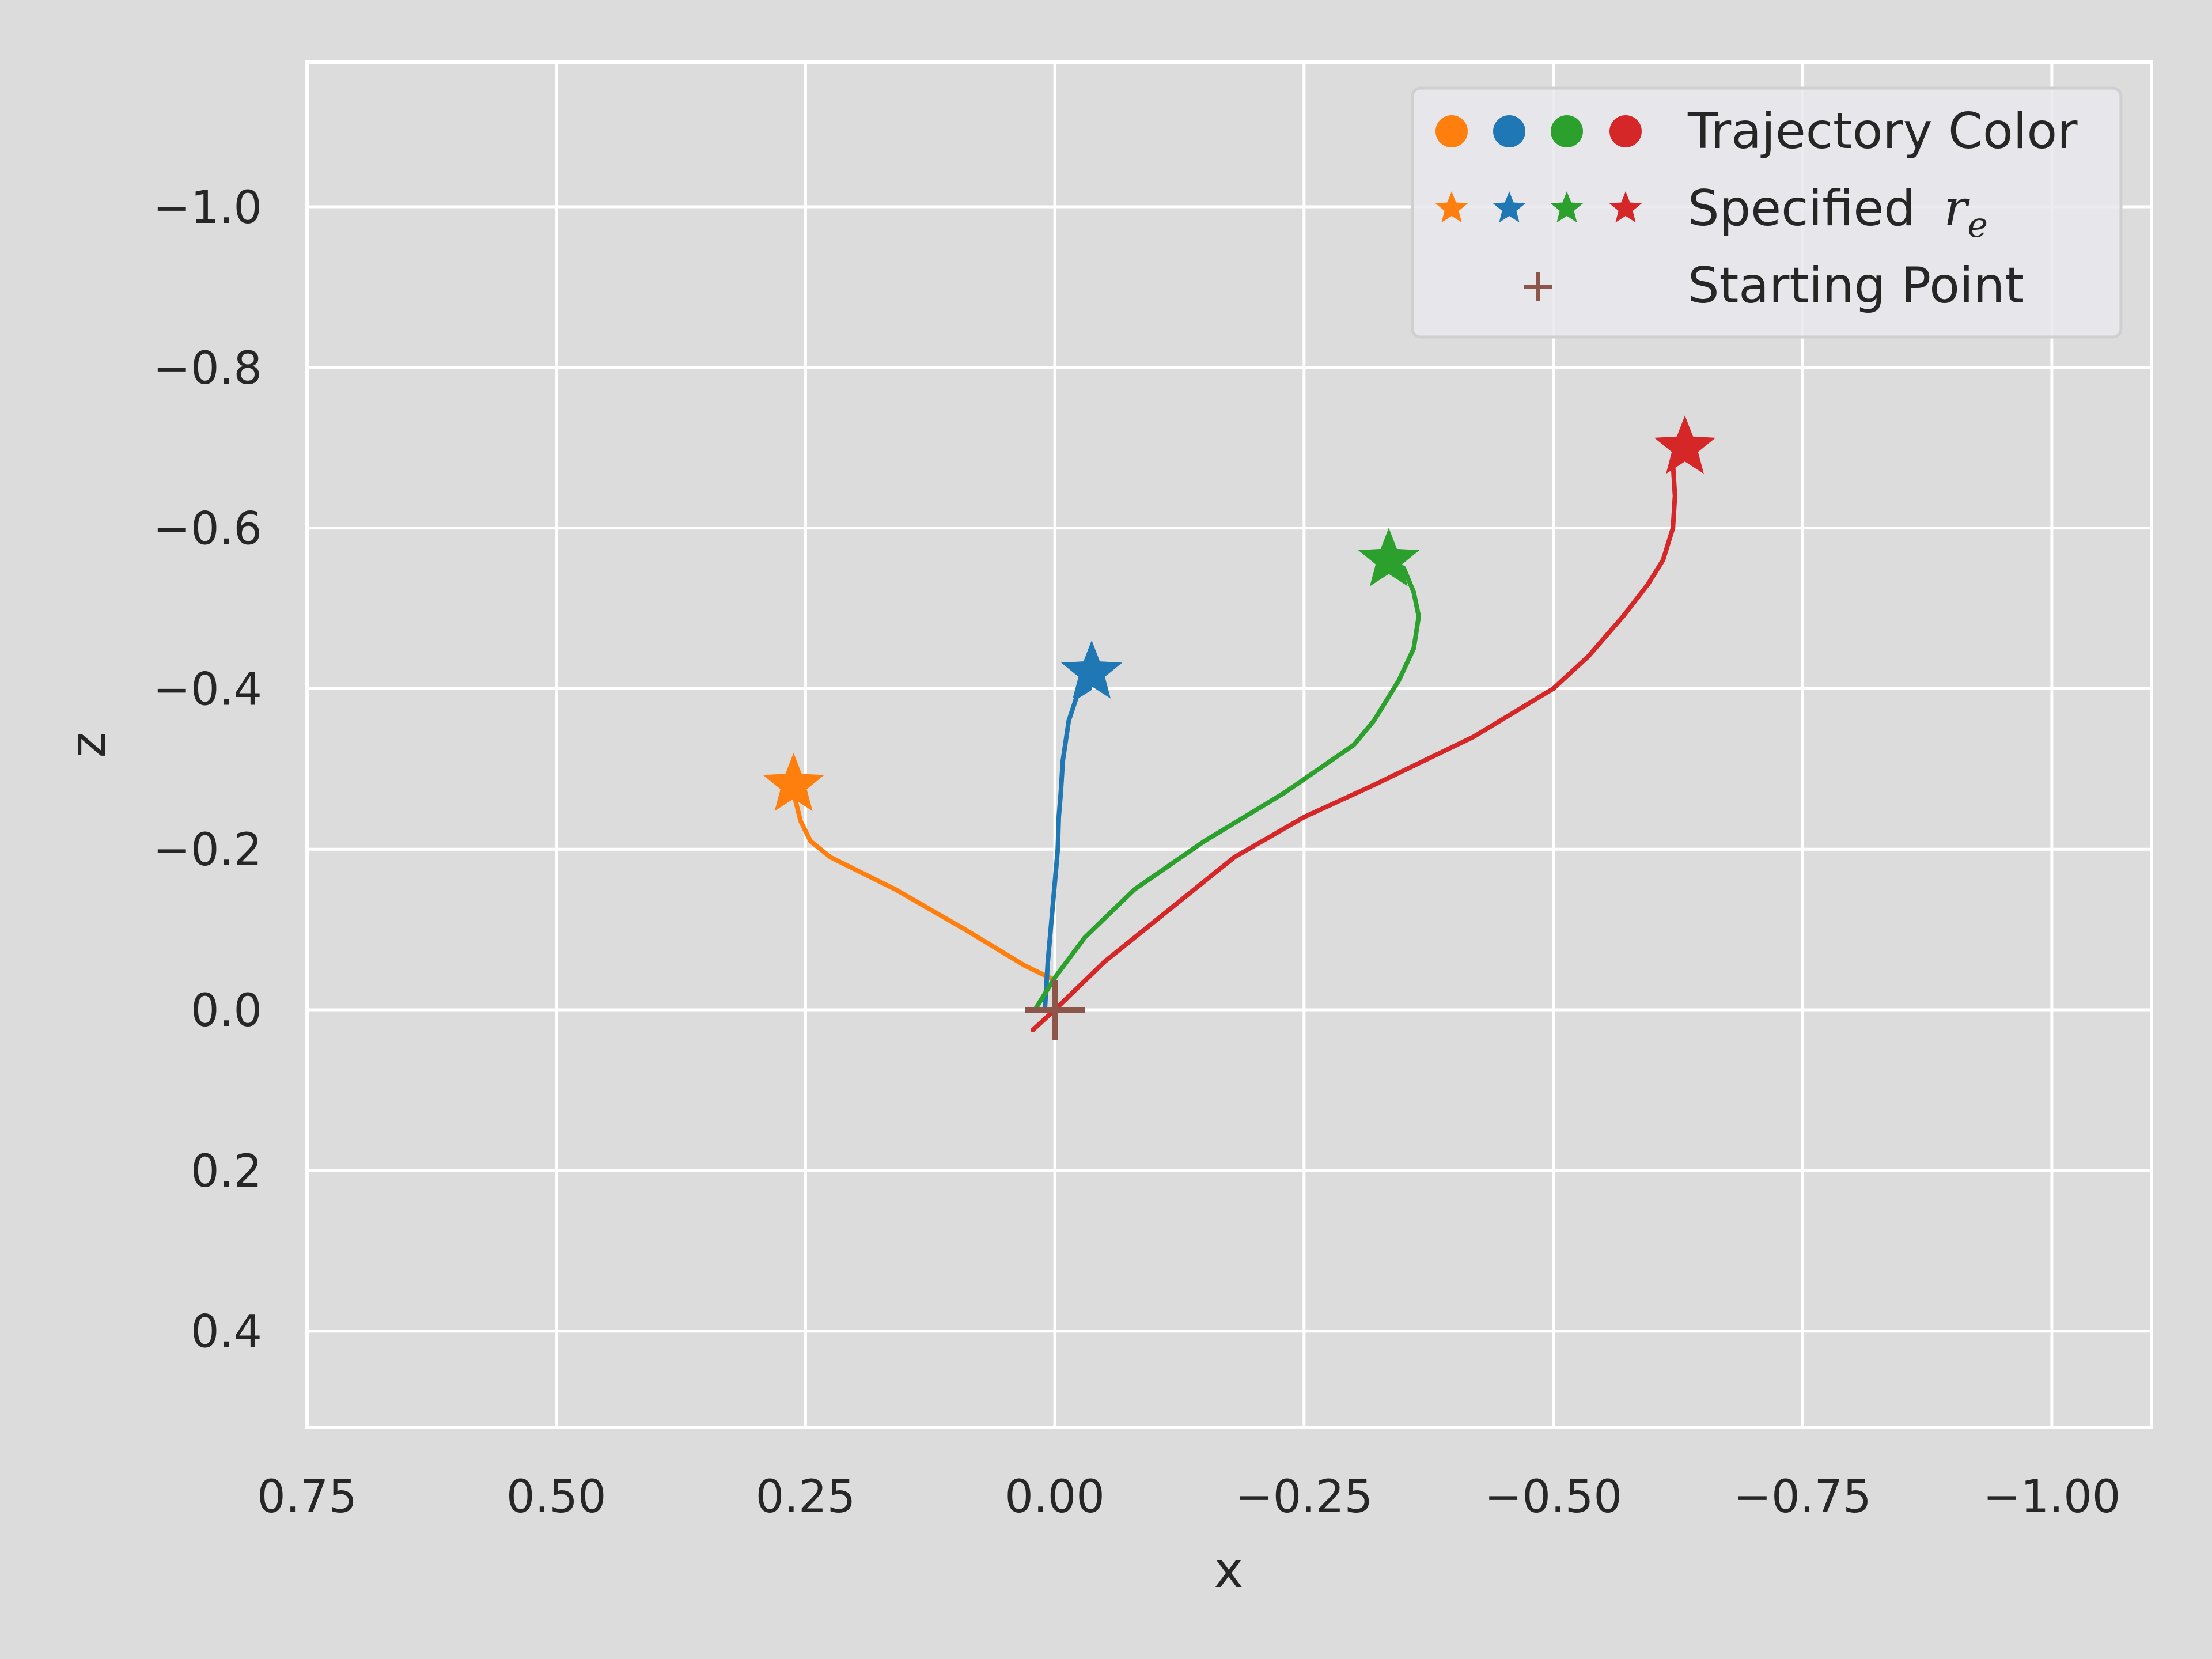 The image size is (2212, 1659). I want to click on legend-label-specified: Specified re, so click(1838, 212).